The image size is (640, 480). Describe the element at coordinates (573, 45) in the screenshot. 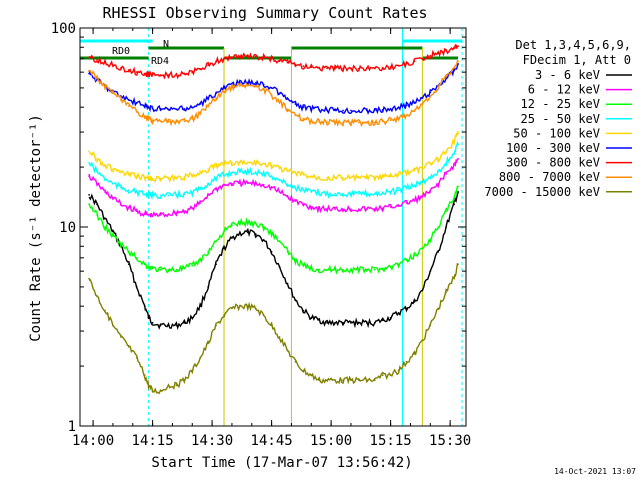

I see `legend-header-line-1: Det 1,3,4,5,6,9,` at that location.